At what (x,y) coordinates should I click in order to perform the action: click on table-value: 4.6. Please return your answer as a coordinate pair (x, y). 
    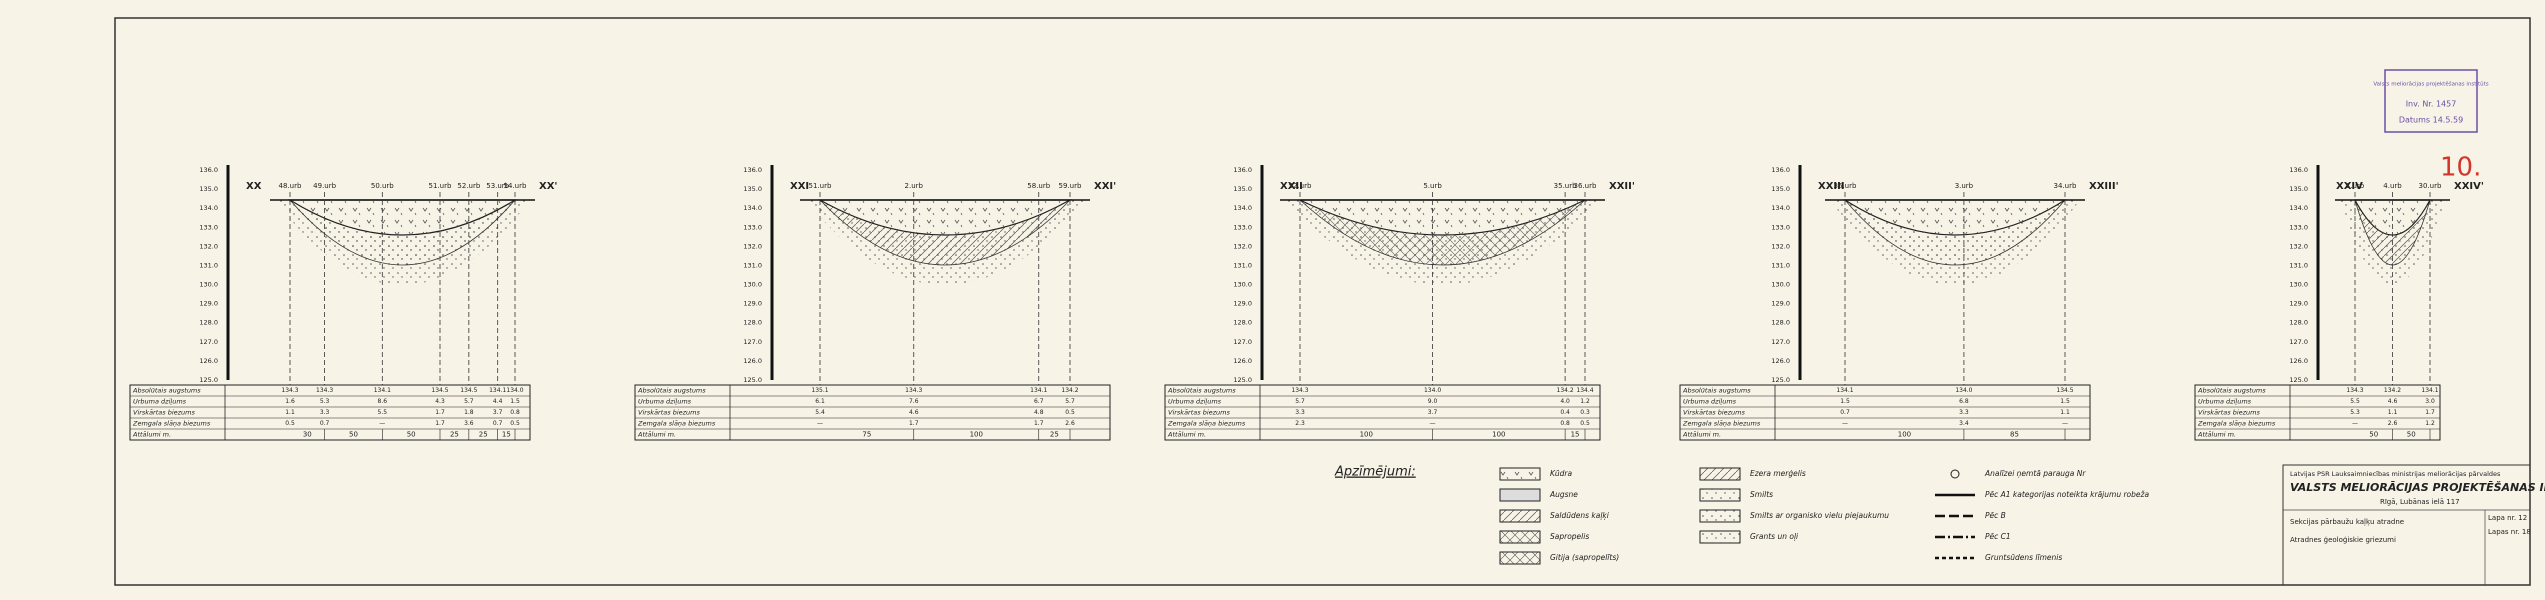
    Looking at the image, I should click on (914, 412).